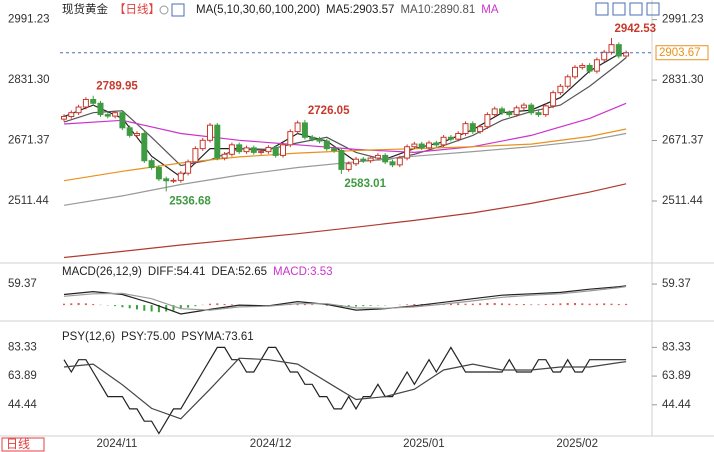 This screenshot has height=452, width=714. What do you see at coordinates (148, 337) in the screenshot?
I see `legend-entry: PSY:75.00` at bounding box center [148, 337].